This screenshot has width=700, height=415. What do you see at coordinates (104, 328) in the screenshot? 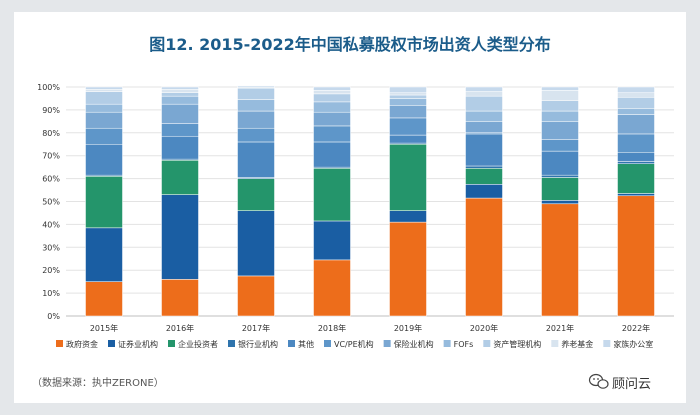
I see `x-tick-label: 2015年` at bounding box center [104, 328].